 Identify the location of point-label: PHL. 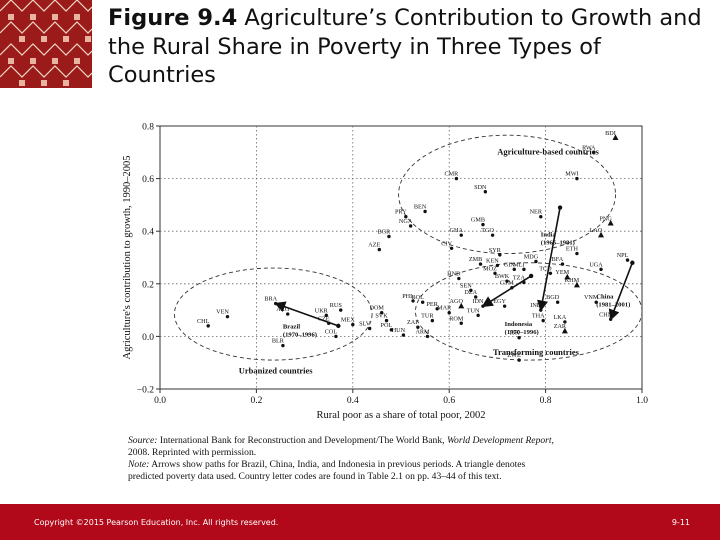
(408, 296).